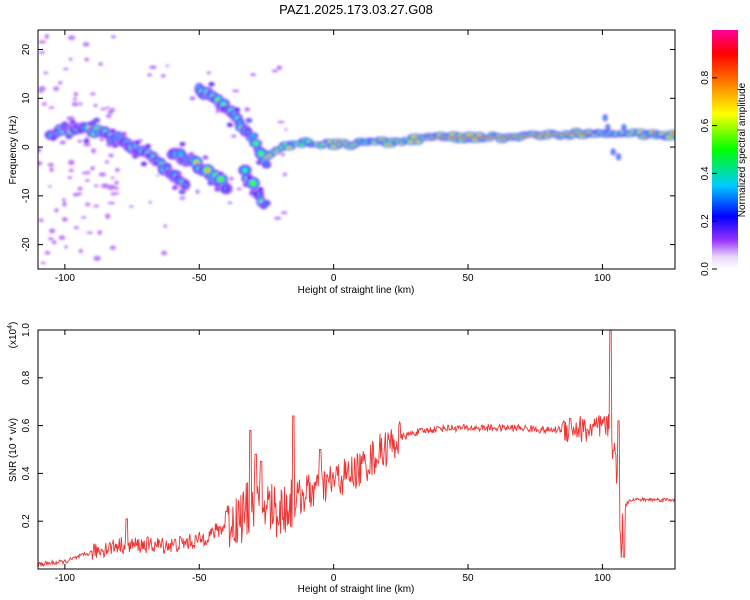 The height and width of the screenshot is (600, 750). I want to click on y-tick-label: -10, so click(26, 195).